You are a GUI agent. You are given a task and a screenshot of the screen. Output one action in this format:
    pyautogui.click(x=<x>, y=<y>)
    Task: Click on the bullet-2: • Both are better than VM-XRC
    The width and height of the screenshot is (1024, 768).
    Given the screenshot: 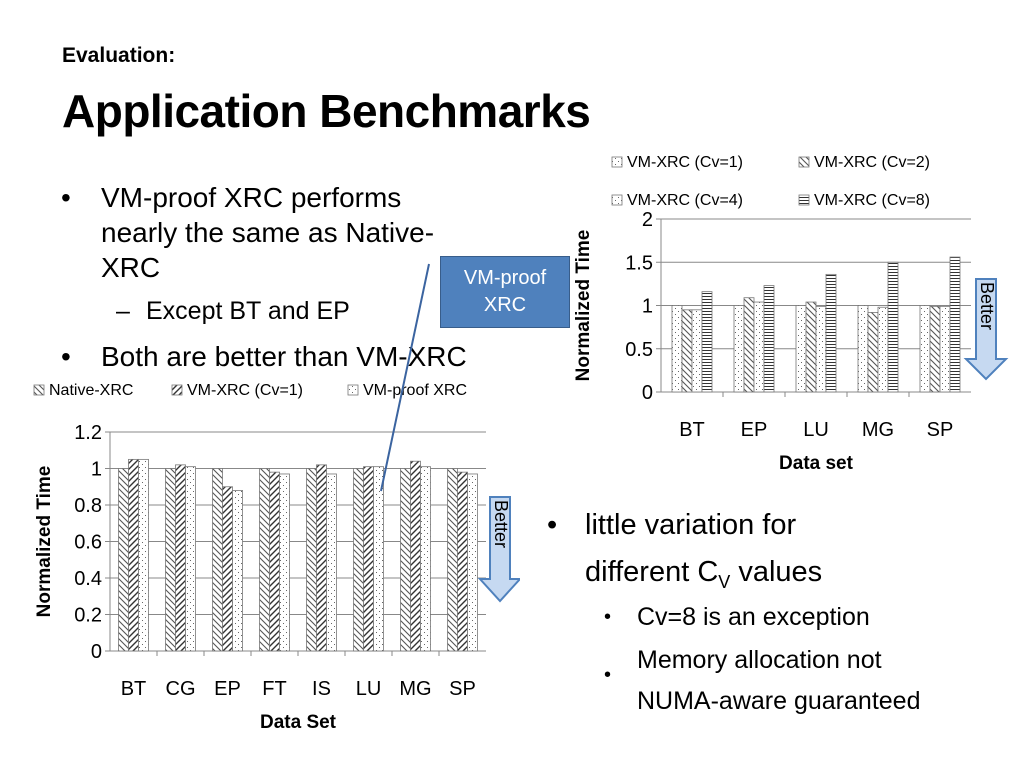 What is the action you would take?
    pyautogui.click(x=264, y=356)
    